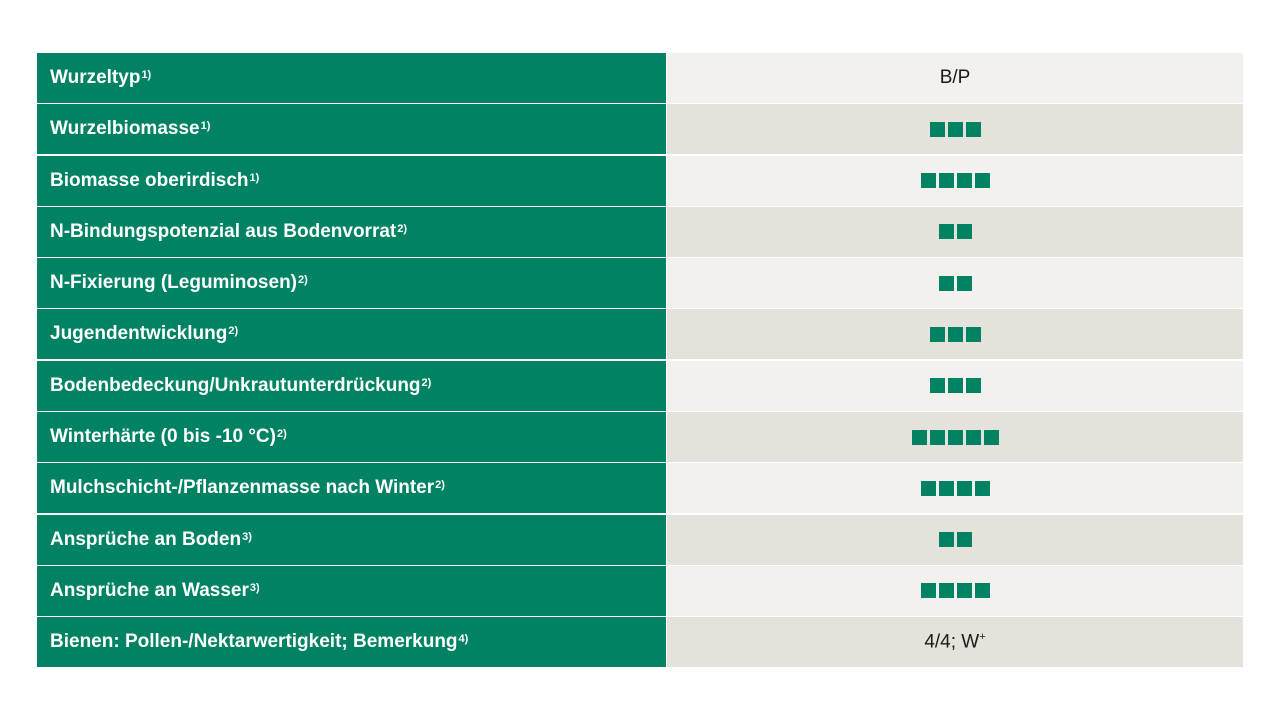 The width and height of the screenshot is (1280, 720). Describe the element at coordinates (351, 231) in the screenshot. I see `row-label: N-Bindungspotenzial aus Bodenvorrat 2)` at that location.